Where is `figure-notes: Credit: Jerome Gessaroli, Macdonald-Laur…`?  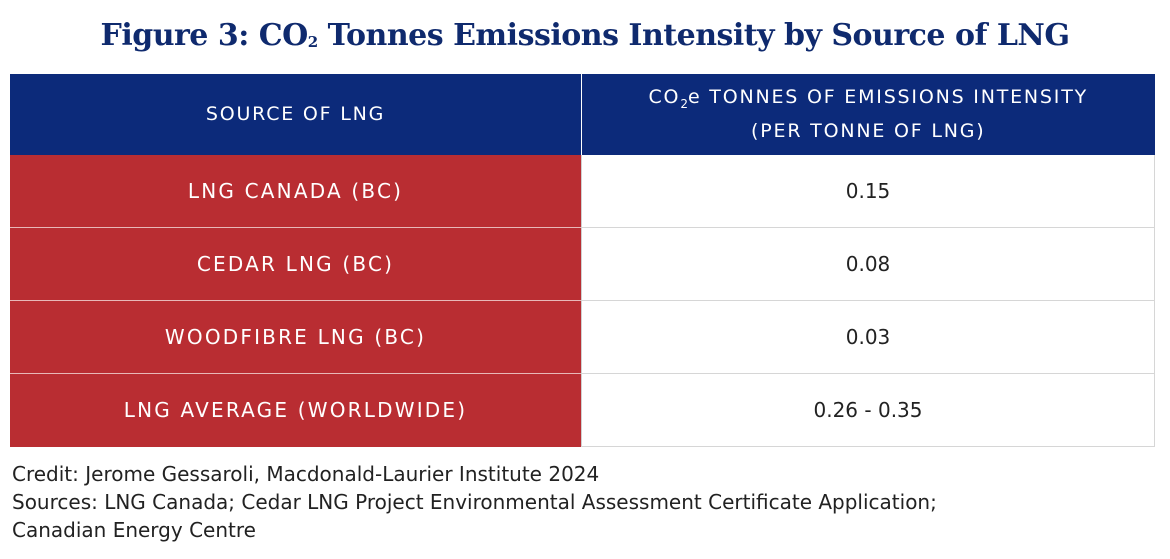 figure-notes: Credit: Jerome Gessaroli, Macdonald-Laur… is located at coordinates (582, 502).